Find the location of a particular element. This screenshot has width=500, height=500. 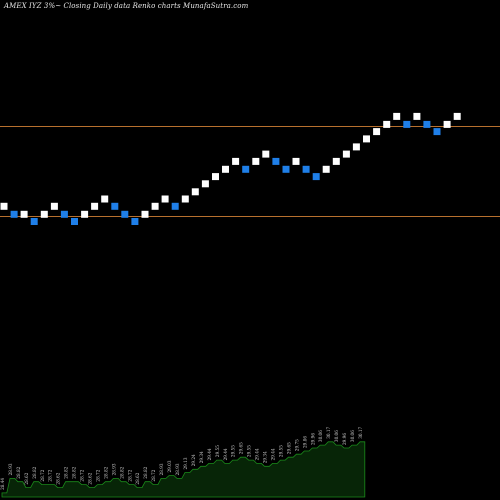

volume-label: 29.24 is located at coordinates (193, 460).